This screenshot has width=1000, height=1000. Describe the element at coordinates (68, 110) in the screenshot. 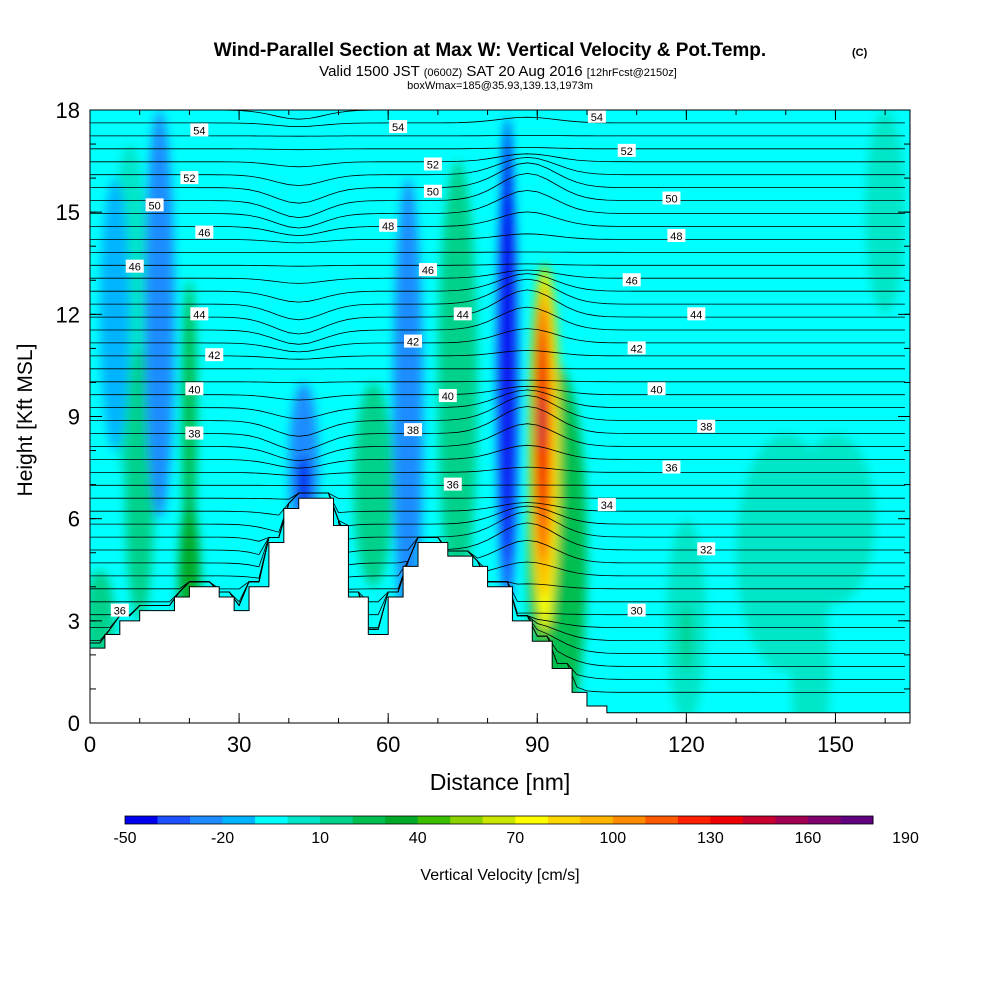

I see `y-tick-label: 18` at that location.